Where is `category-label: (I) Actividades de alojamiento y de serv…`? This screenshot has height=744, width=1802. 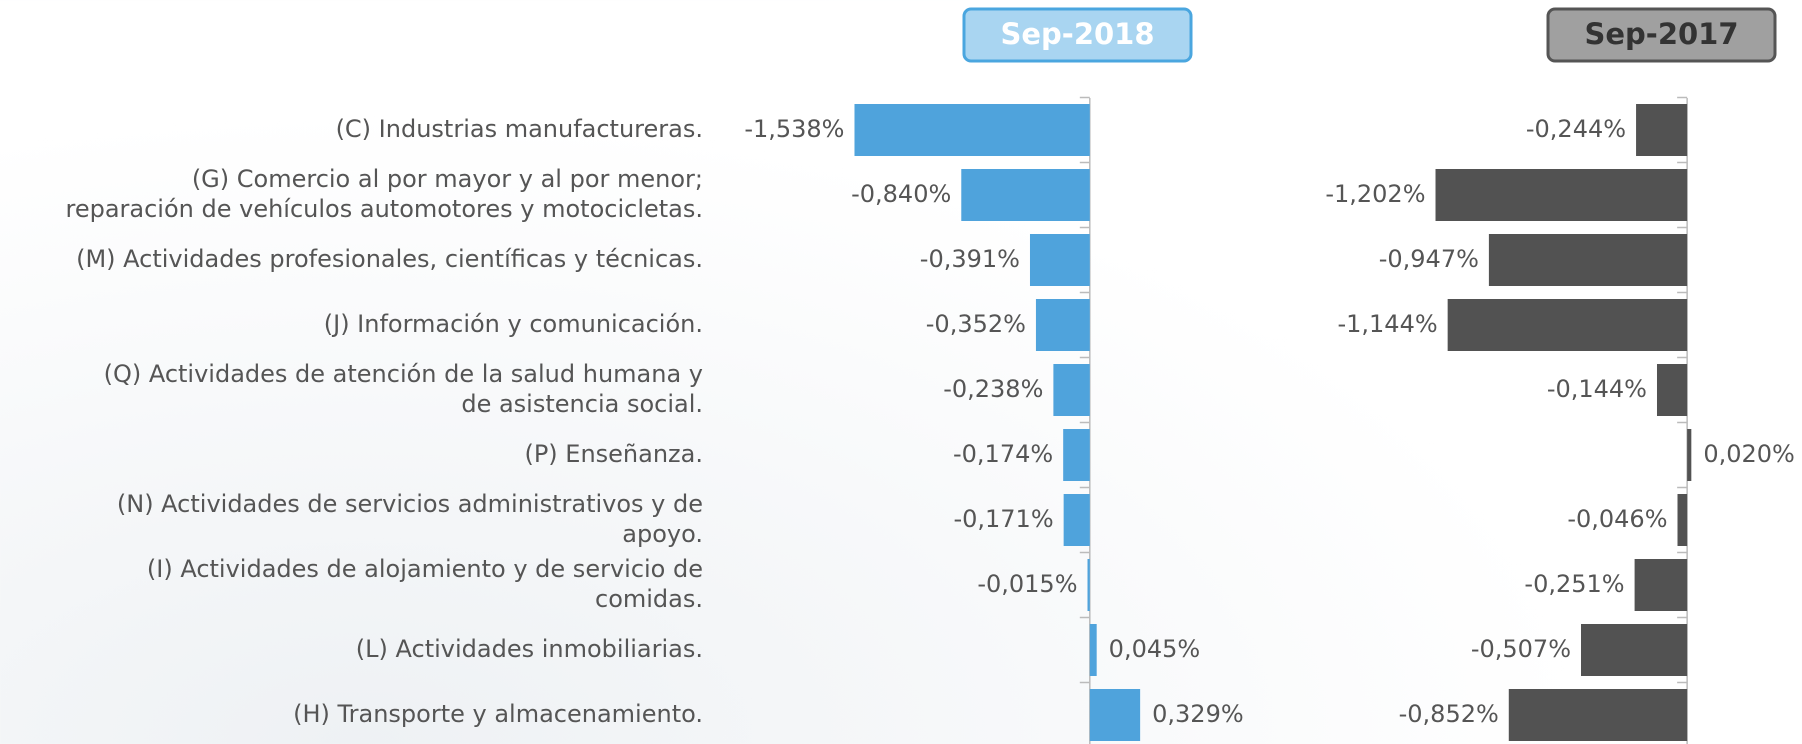
category-label: (I) Actividades de alojamiento y de serv… is located at coordinates (425, 569).